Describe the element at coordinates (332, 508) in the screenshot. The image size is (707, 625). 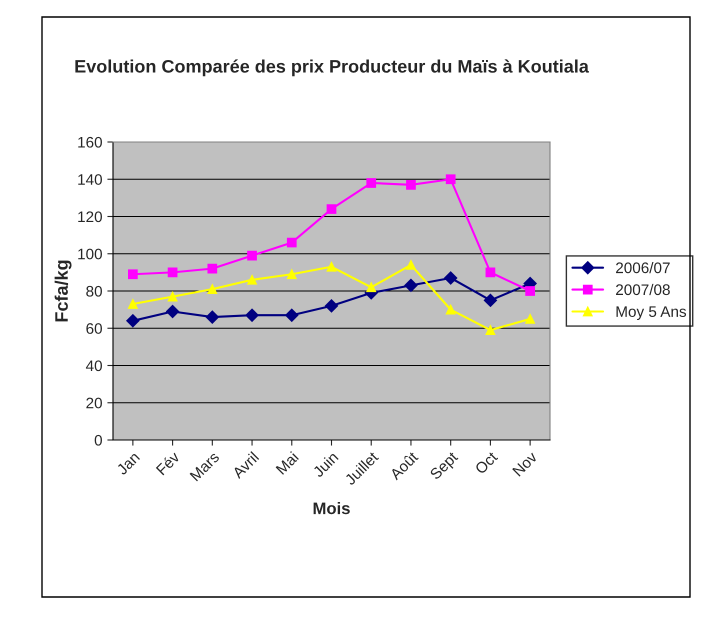
I see `x-axis-title: Mois` at that location.